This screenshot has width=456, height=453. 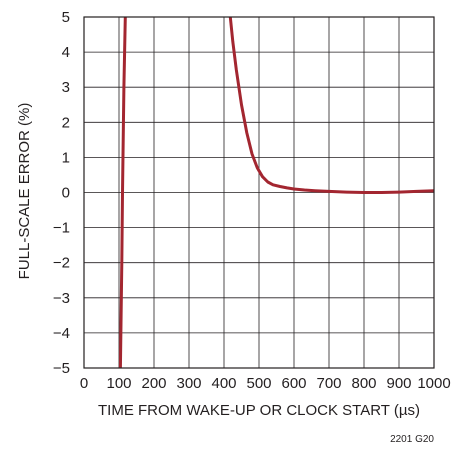 What do you see at coordinates (433, 383) in the screenshot?
I see `x-tick-label: 1000` at bounding box center [433, 383].